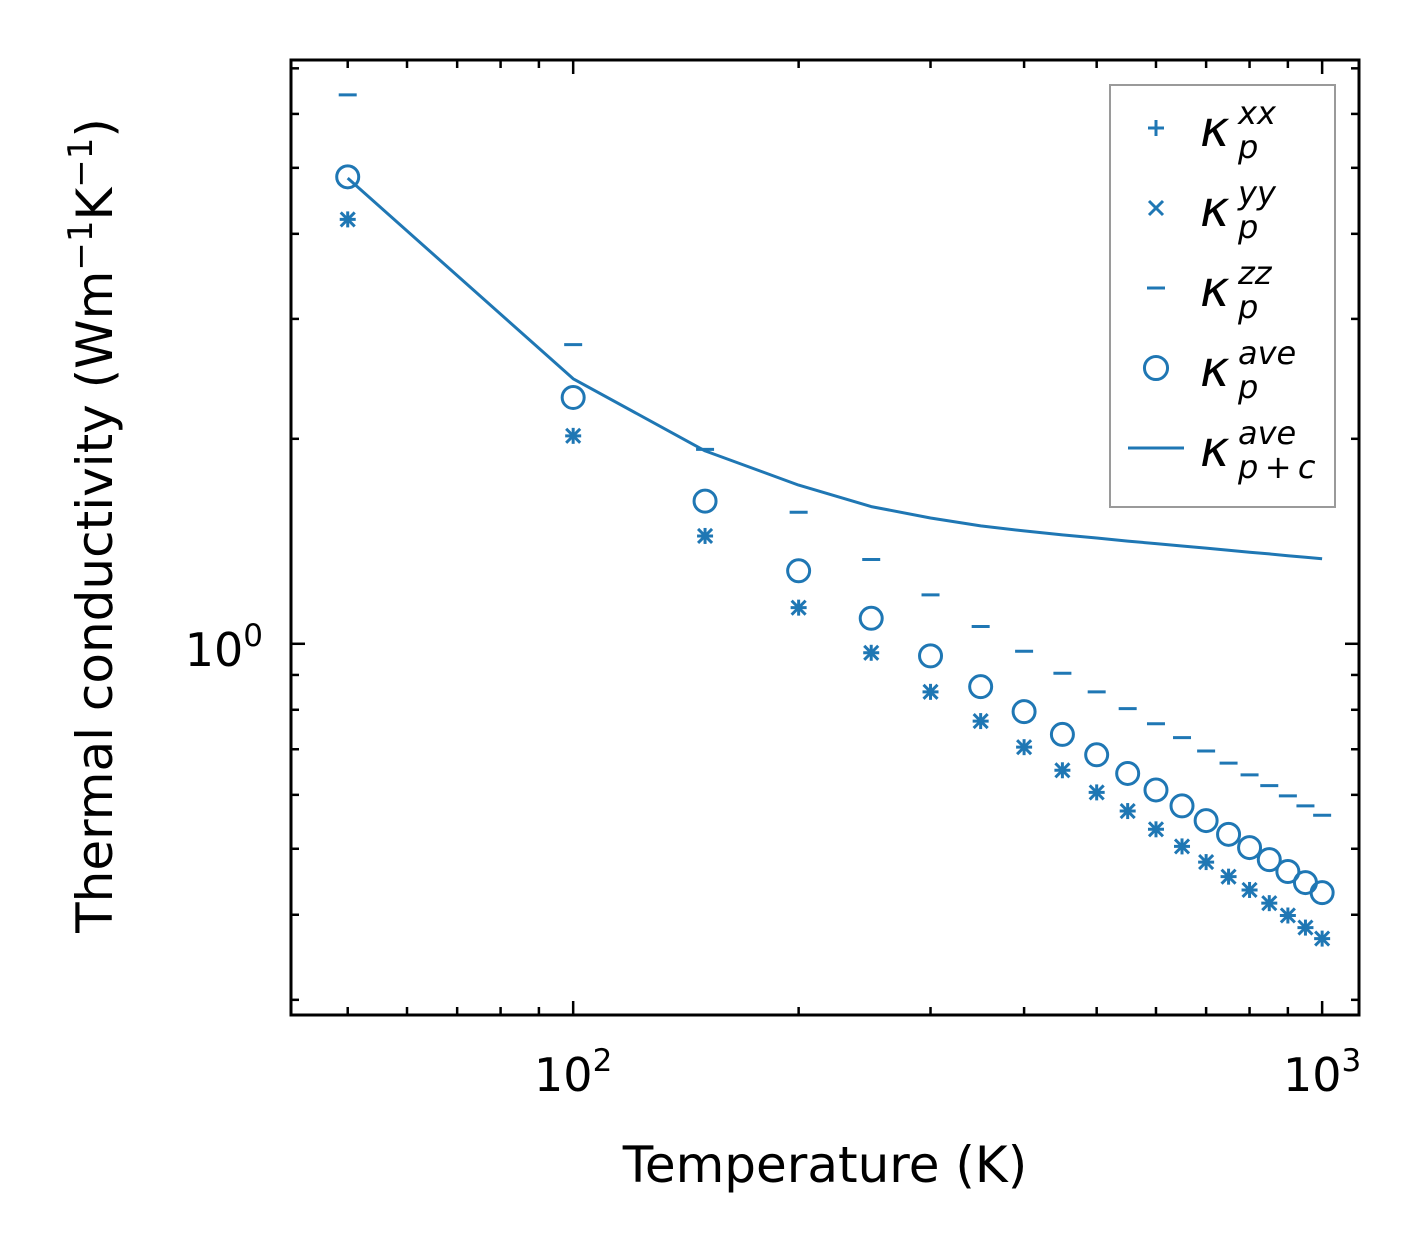 The image size is (1421, 1254). I want to click on y-axis-title: Thermal conductivity (Wm−1K−1), so click(92, 526).